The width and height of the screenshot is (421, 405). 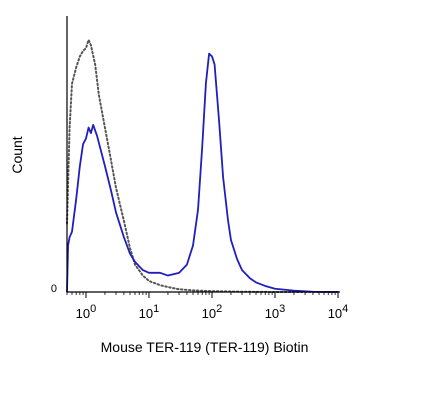 What do you see at coordinates (93, 309) in the screenshot?
I see `x-tick-label-exponent: 0` at bounding box center [93, 309].